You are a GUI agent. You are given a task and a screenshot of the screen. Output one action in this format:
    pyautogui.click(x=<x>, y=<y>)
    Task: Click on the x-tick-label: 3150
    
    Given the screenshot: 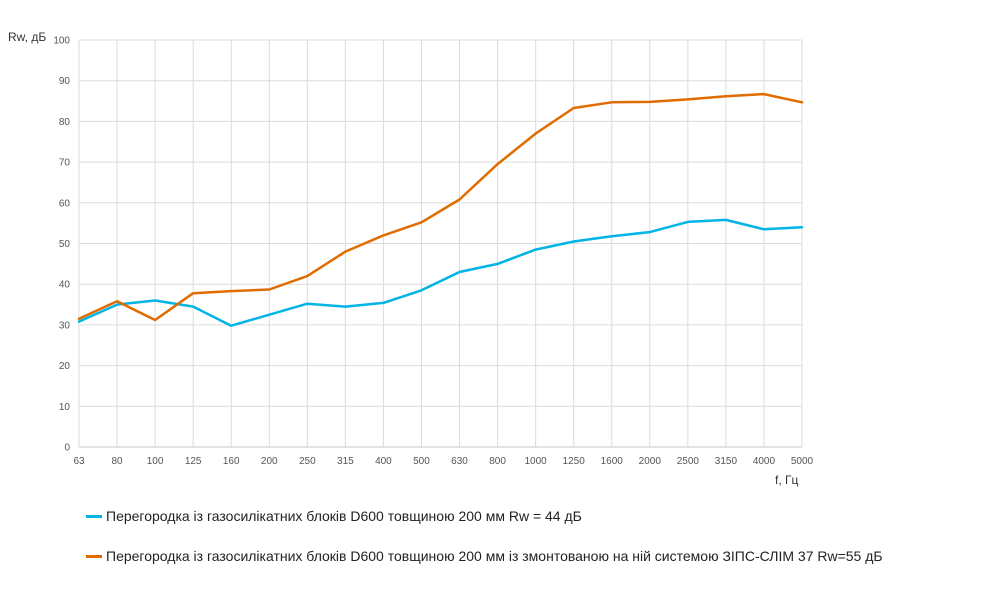 What is the action you would take?
    pyautogui.click(x=726, y=461)
    